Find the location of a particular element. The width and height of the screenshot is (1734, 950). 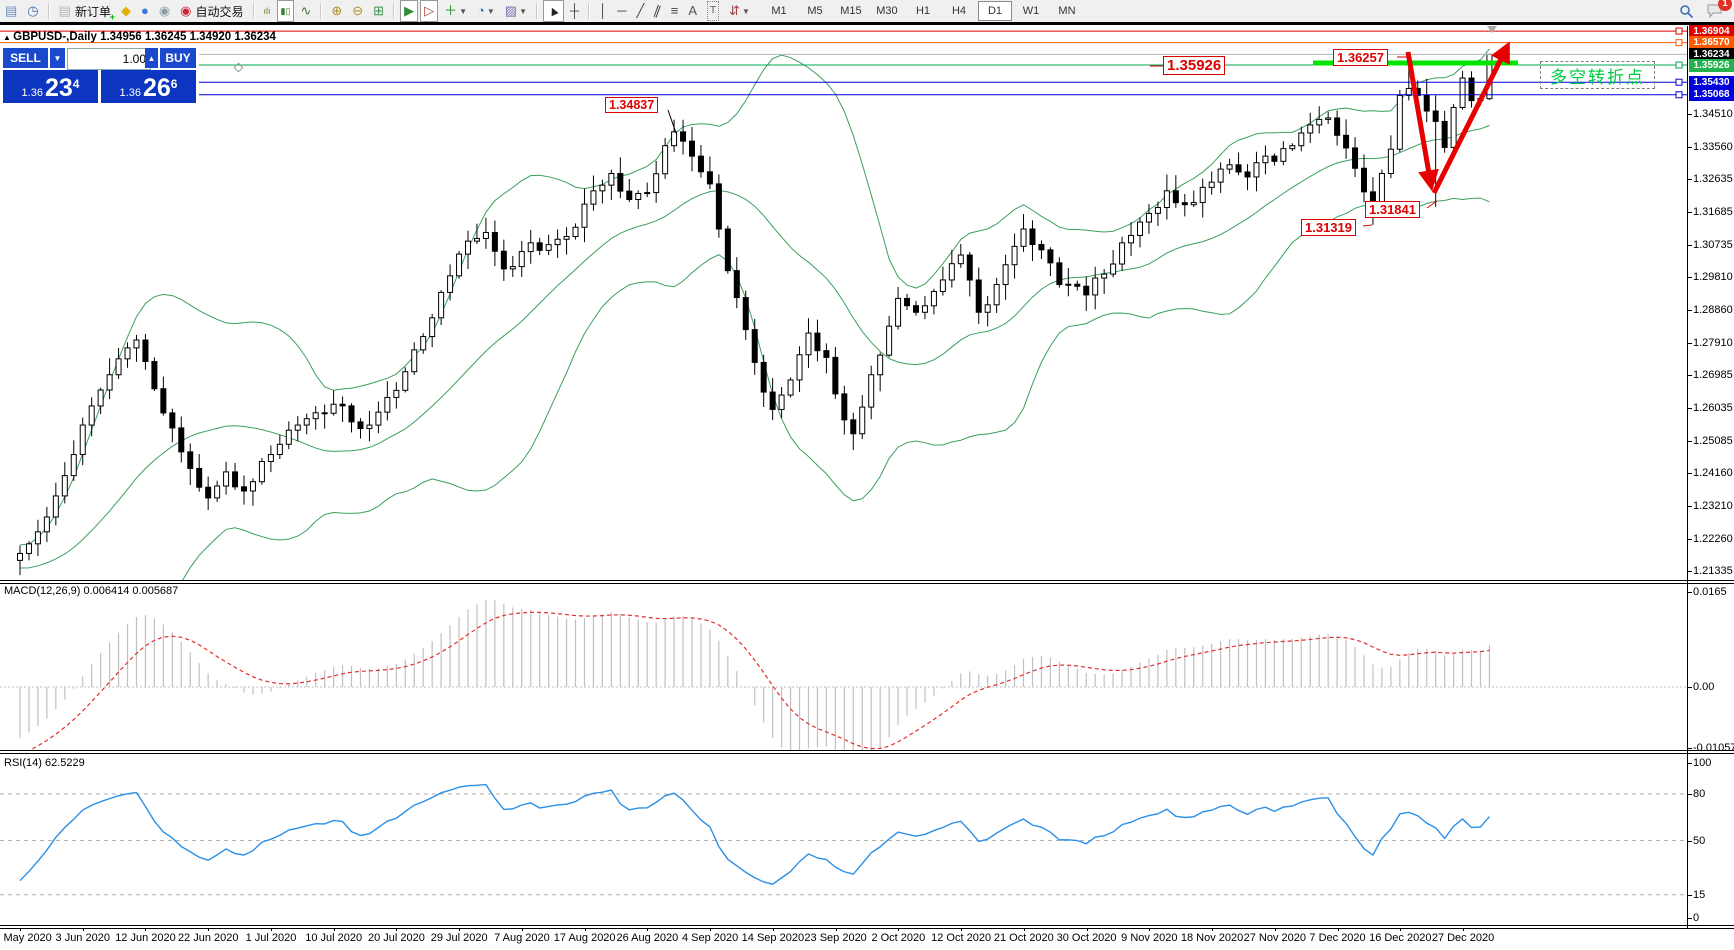

main-macd-separator is located at coordinates (867, 580).